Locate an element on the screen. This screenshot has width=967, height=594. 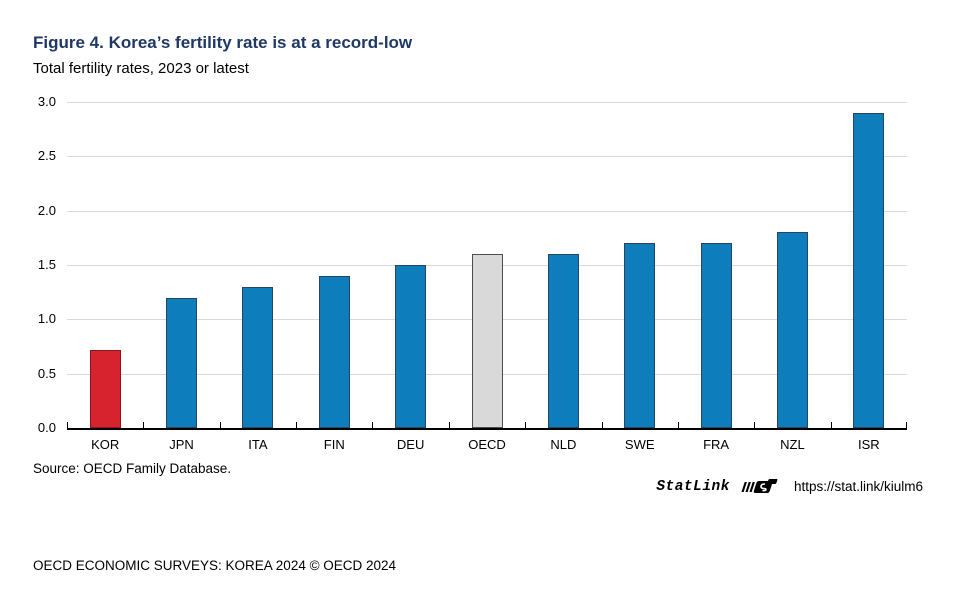
x-tick-label-SWE: SWE is located at coordinates (639, 444).